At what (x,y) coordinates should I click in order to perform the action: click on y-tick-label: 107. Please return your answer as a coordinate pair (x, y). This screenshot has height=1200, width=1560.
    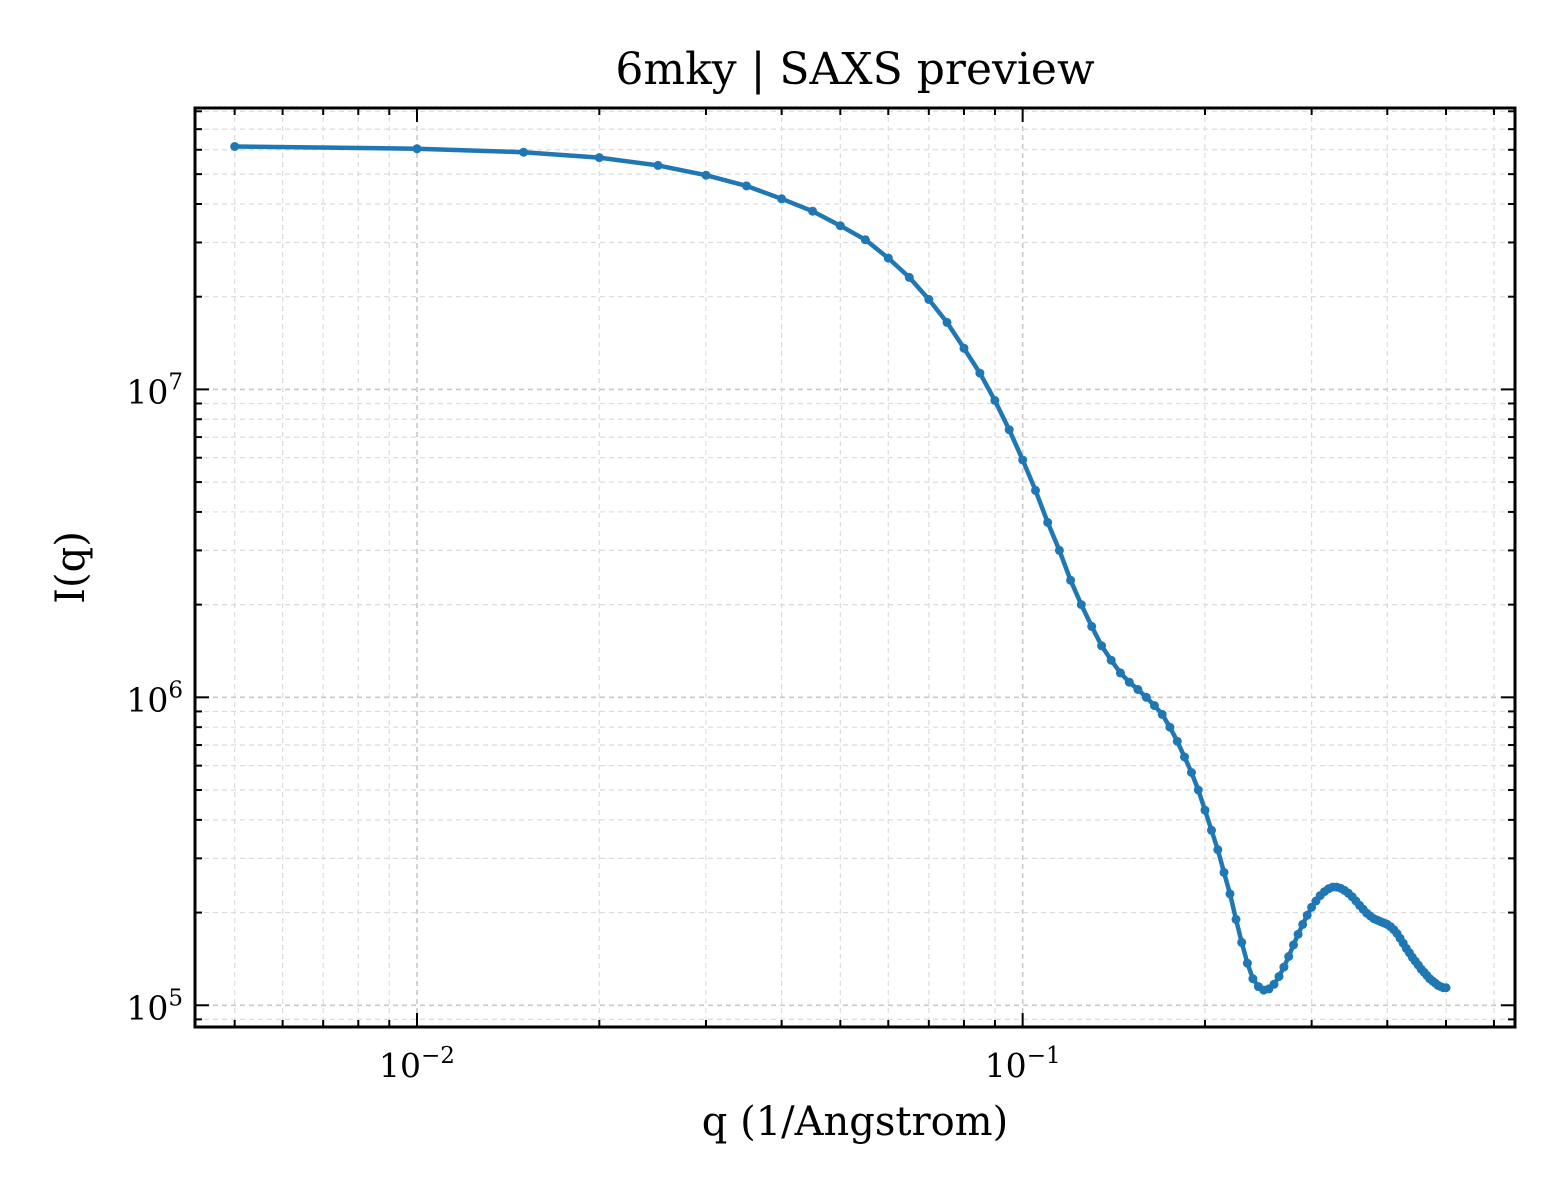
    Looking at the image, I should click on (154, 390).